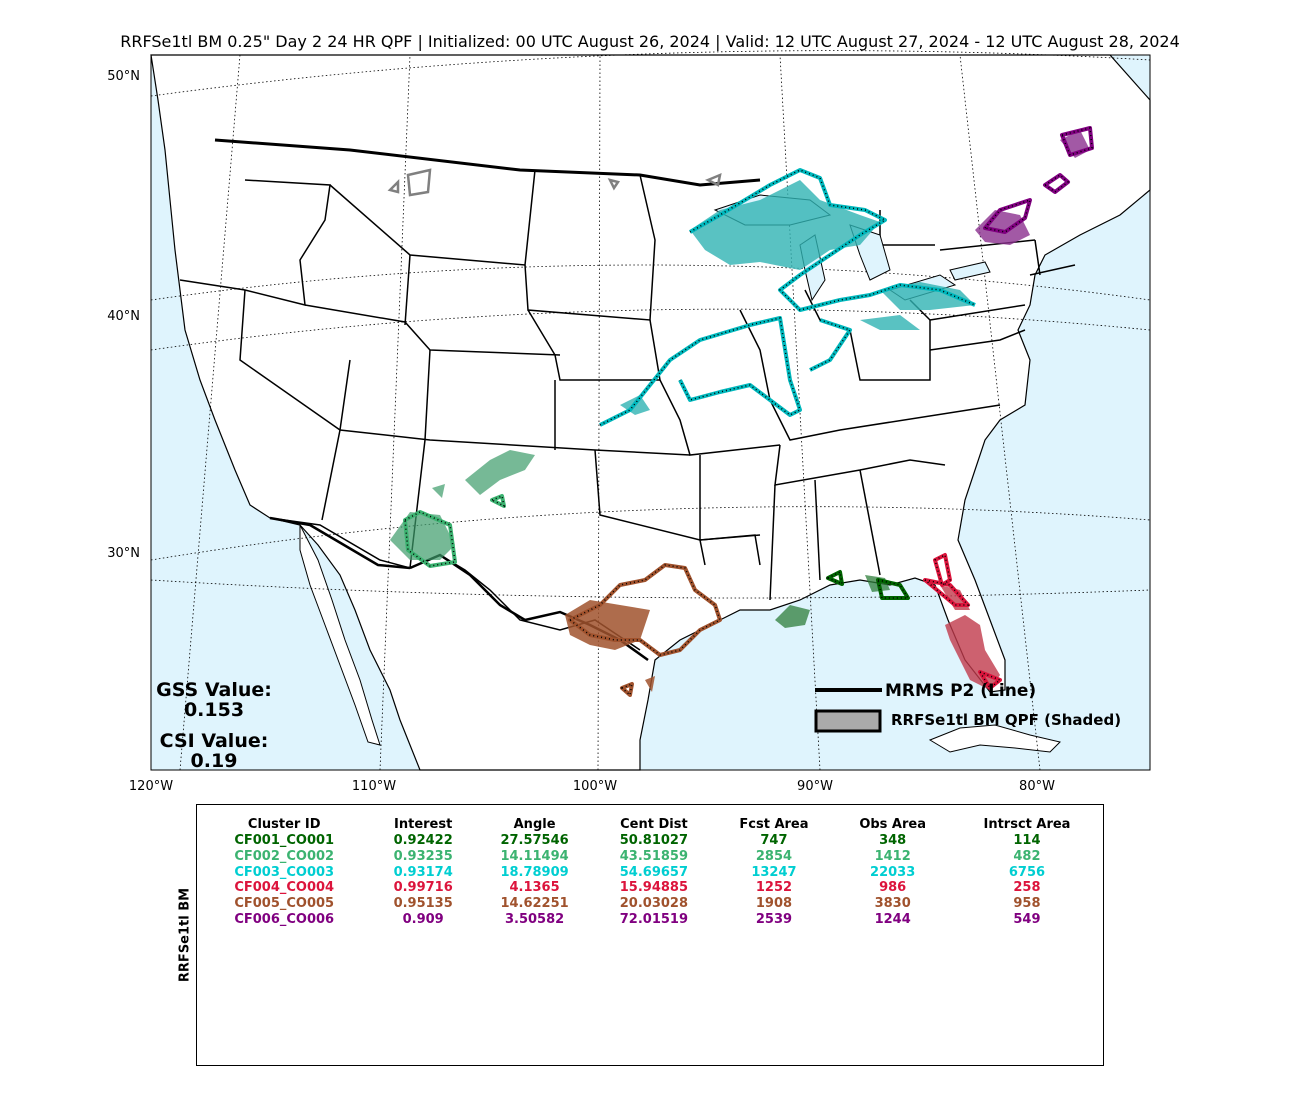 This screenshot has width=1300, height=1100. What do you see at coordinates (1027, 840) in the screenshot?
I see `table-cell: 114` at bounding box center [1027, 840].